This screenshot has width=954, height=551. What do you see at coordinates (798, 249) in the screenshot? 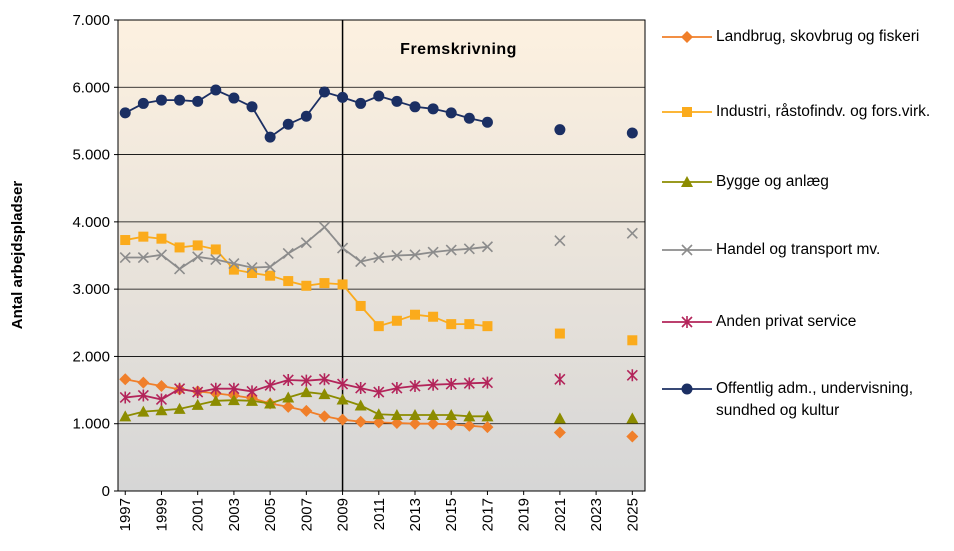
I see `legend-label: Handel og transport mv.` at bounding box center [798, 249].